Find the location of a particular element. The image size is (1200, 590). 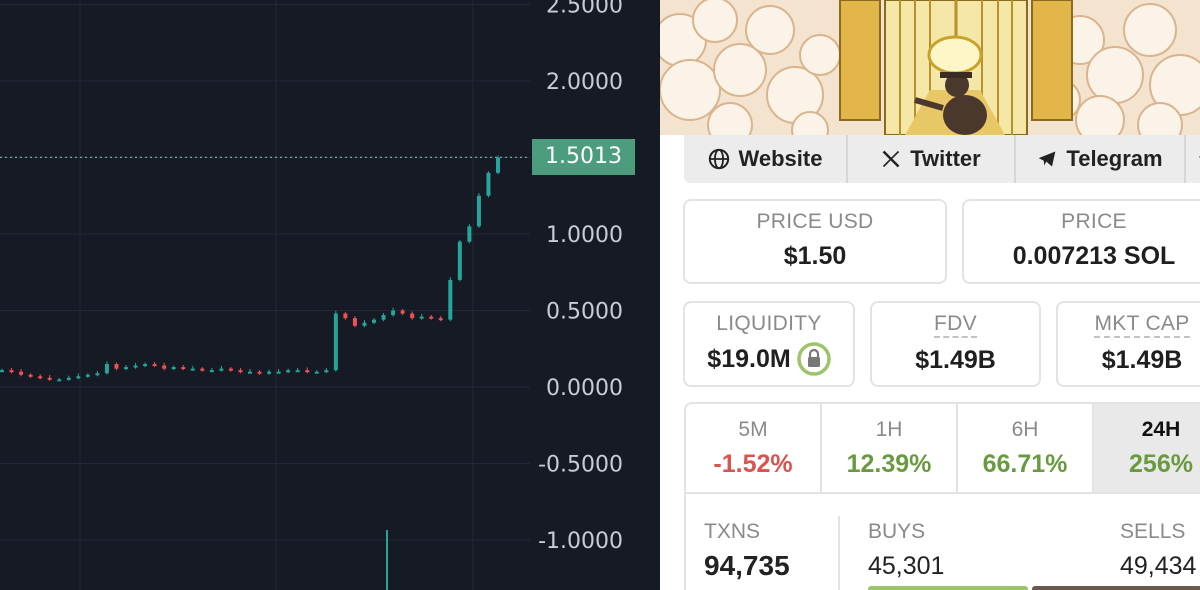

twitter-button: Twitter is located at coordinates (932, 159).